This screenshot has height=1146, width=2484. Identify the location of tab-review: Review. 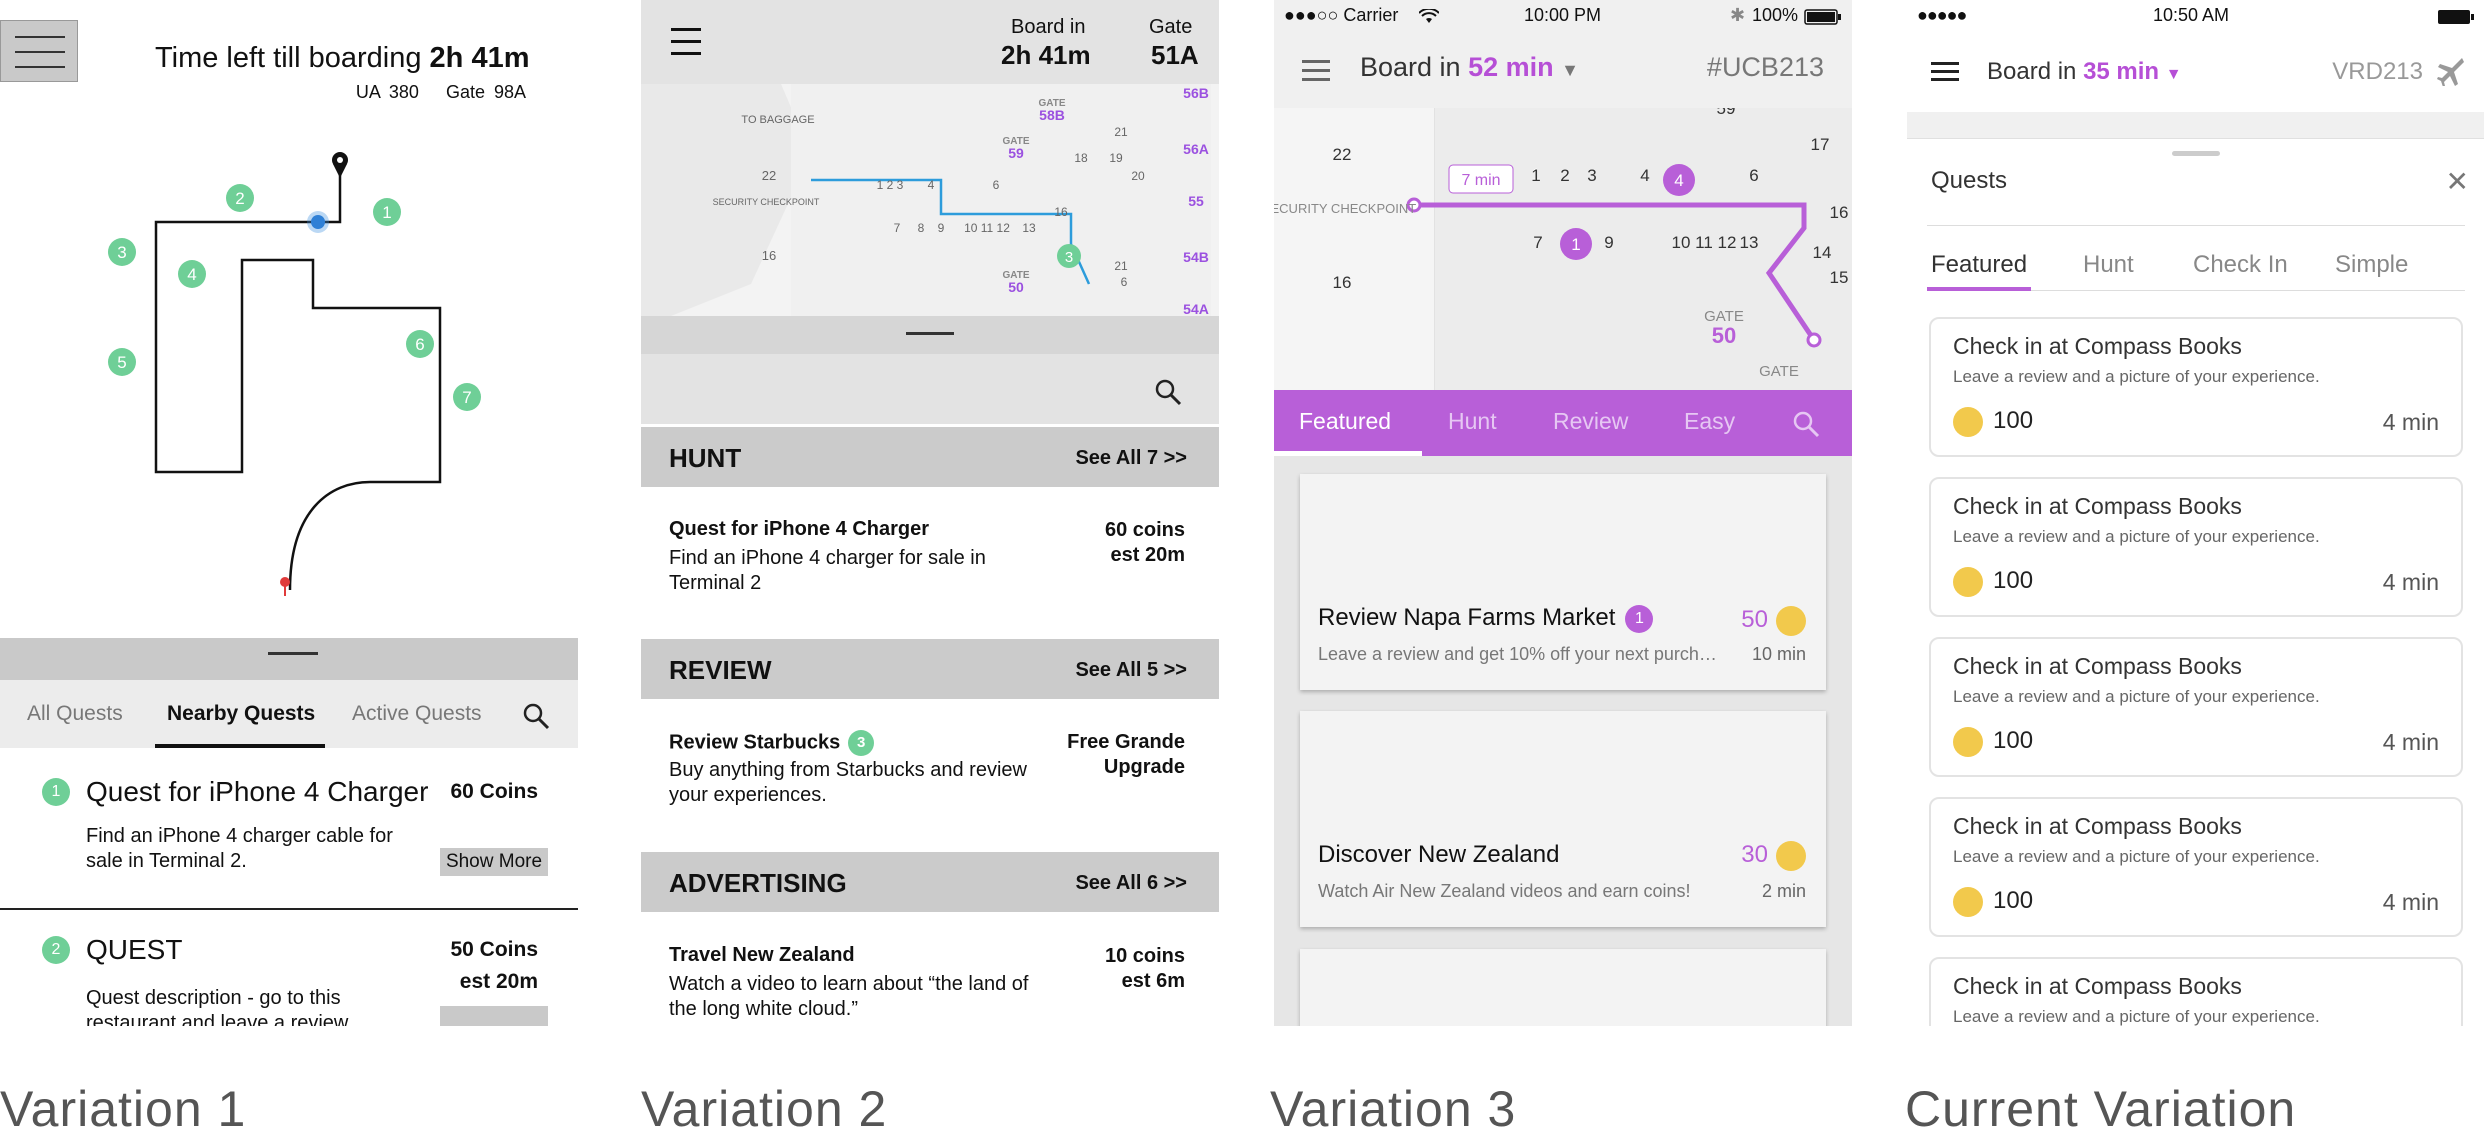
(1591, 421).